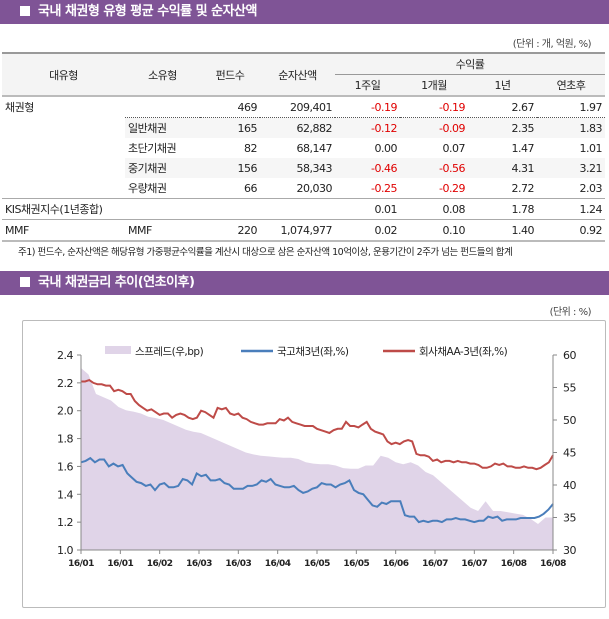 The width and height of the screenshot is (609, 619). Describe the element at coordinates (118, 350) in the screenshot. I see `legend-swatch-area` at that location.